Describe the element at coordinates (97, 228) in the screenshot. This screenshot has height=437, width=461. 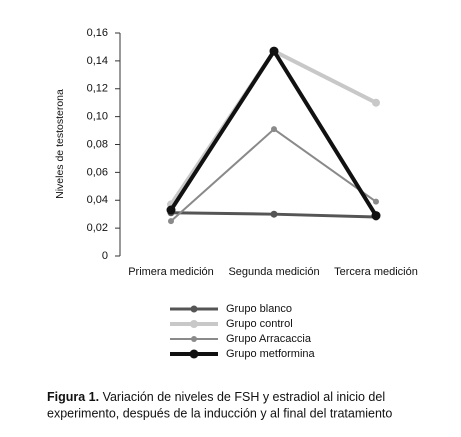
I see `y-tick-label: 0,02` at that location.